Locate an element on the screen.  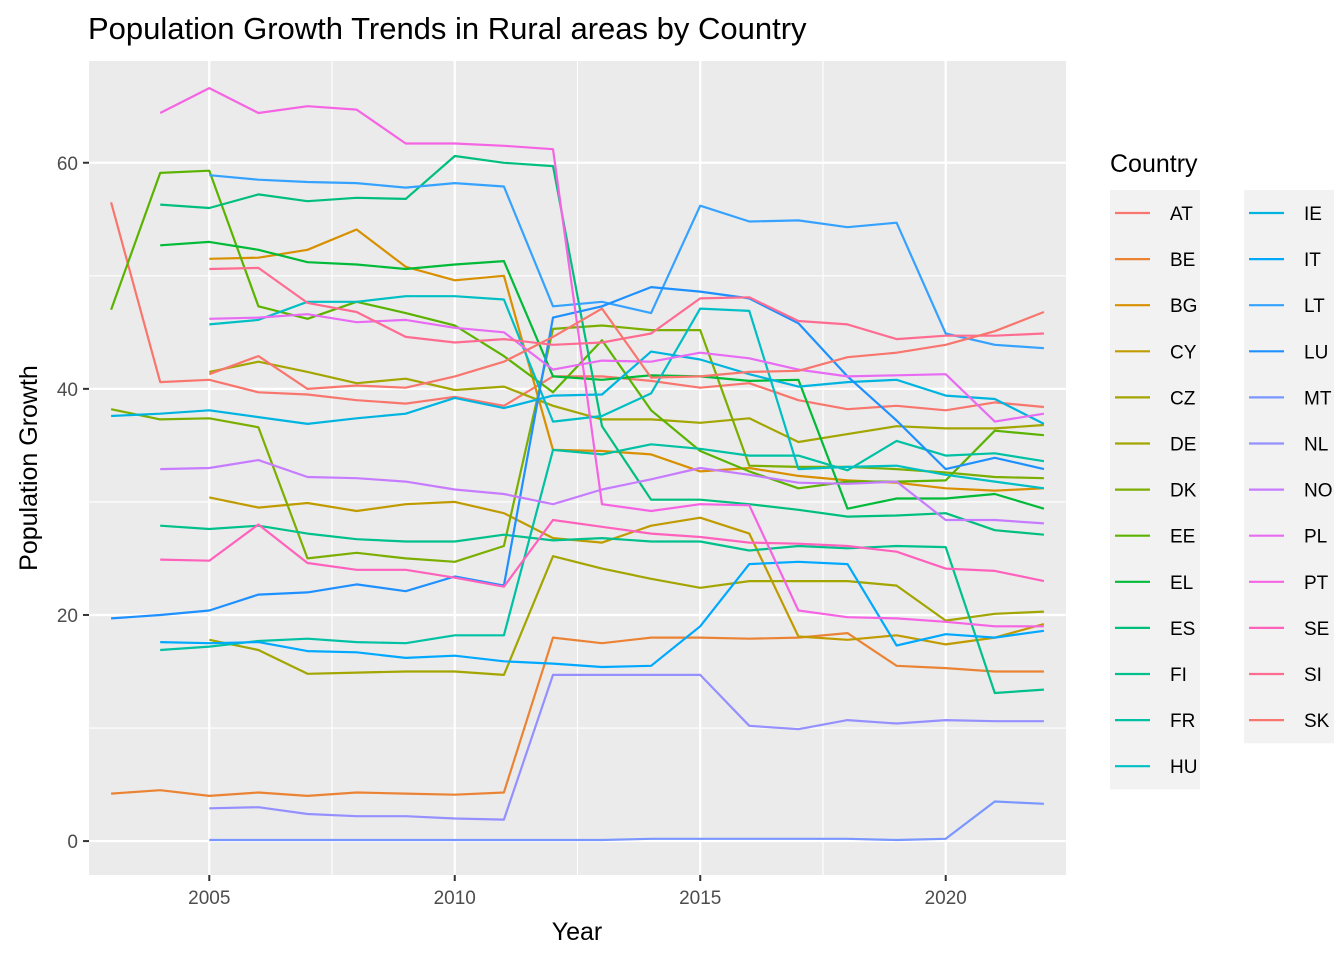
legend-label-de: DE is located at coordinates (1183, 445).